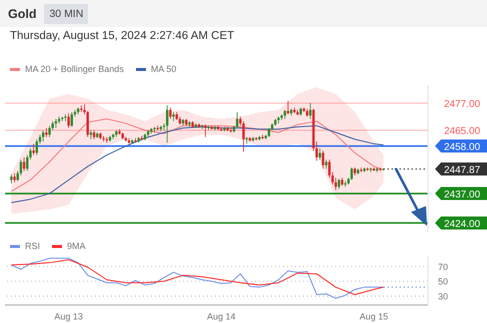 Image resolution: width=487 pixels, height=323 pixels. What do you see at coordinates (443, 297) in the screenshot?
I see `y-tick-label: 30` at bounding box center [443, 297].